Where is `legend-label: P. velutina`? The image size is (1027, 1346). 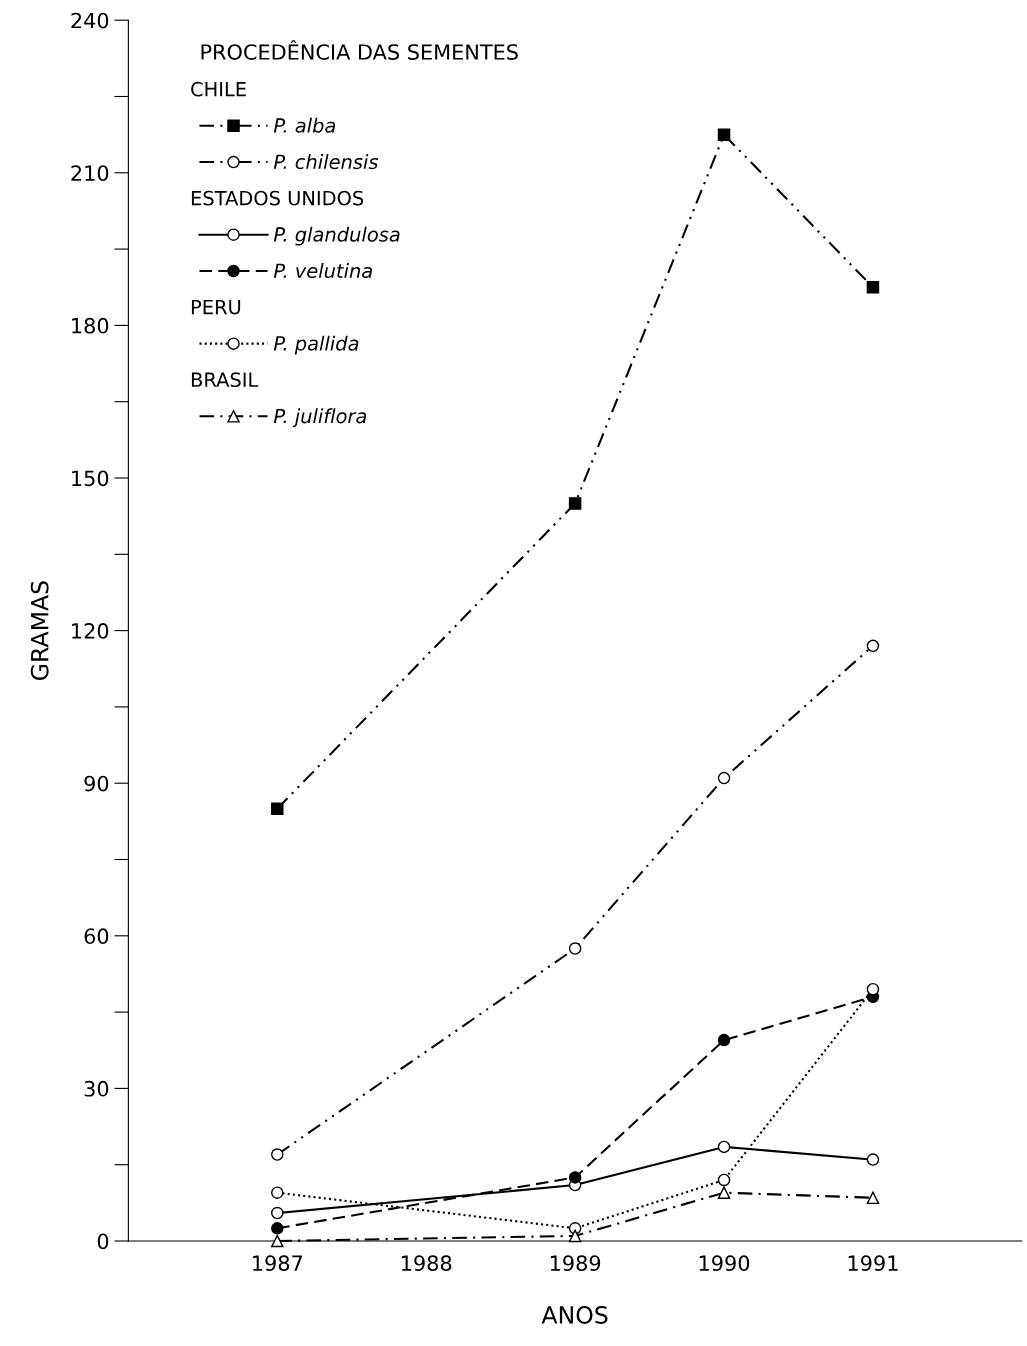
legend-label: P. velutina is located at coordinates (322, 271).